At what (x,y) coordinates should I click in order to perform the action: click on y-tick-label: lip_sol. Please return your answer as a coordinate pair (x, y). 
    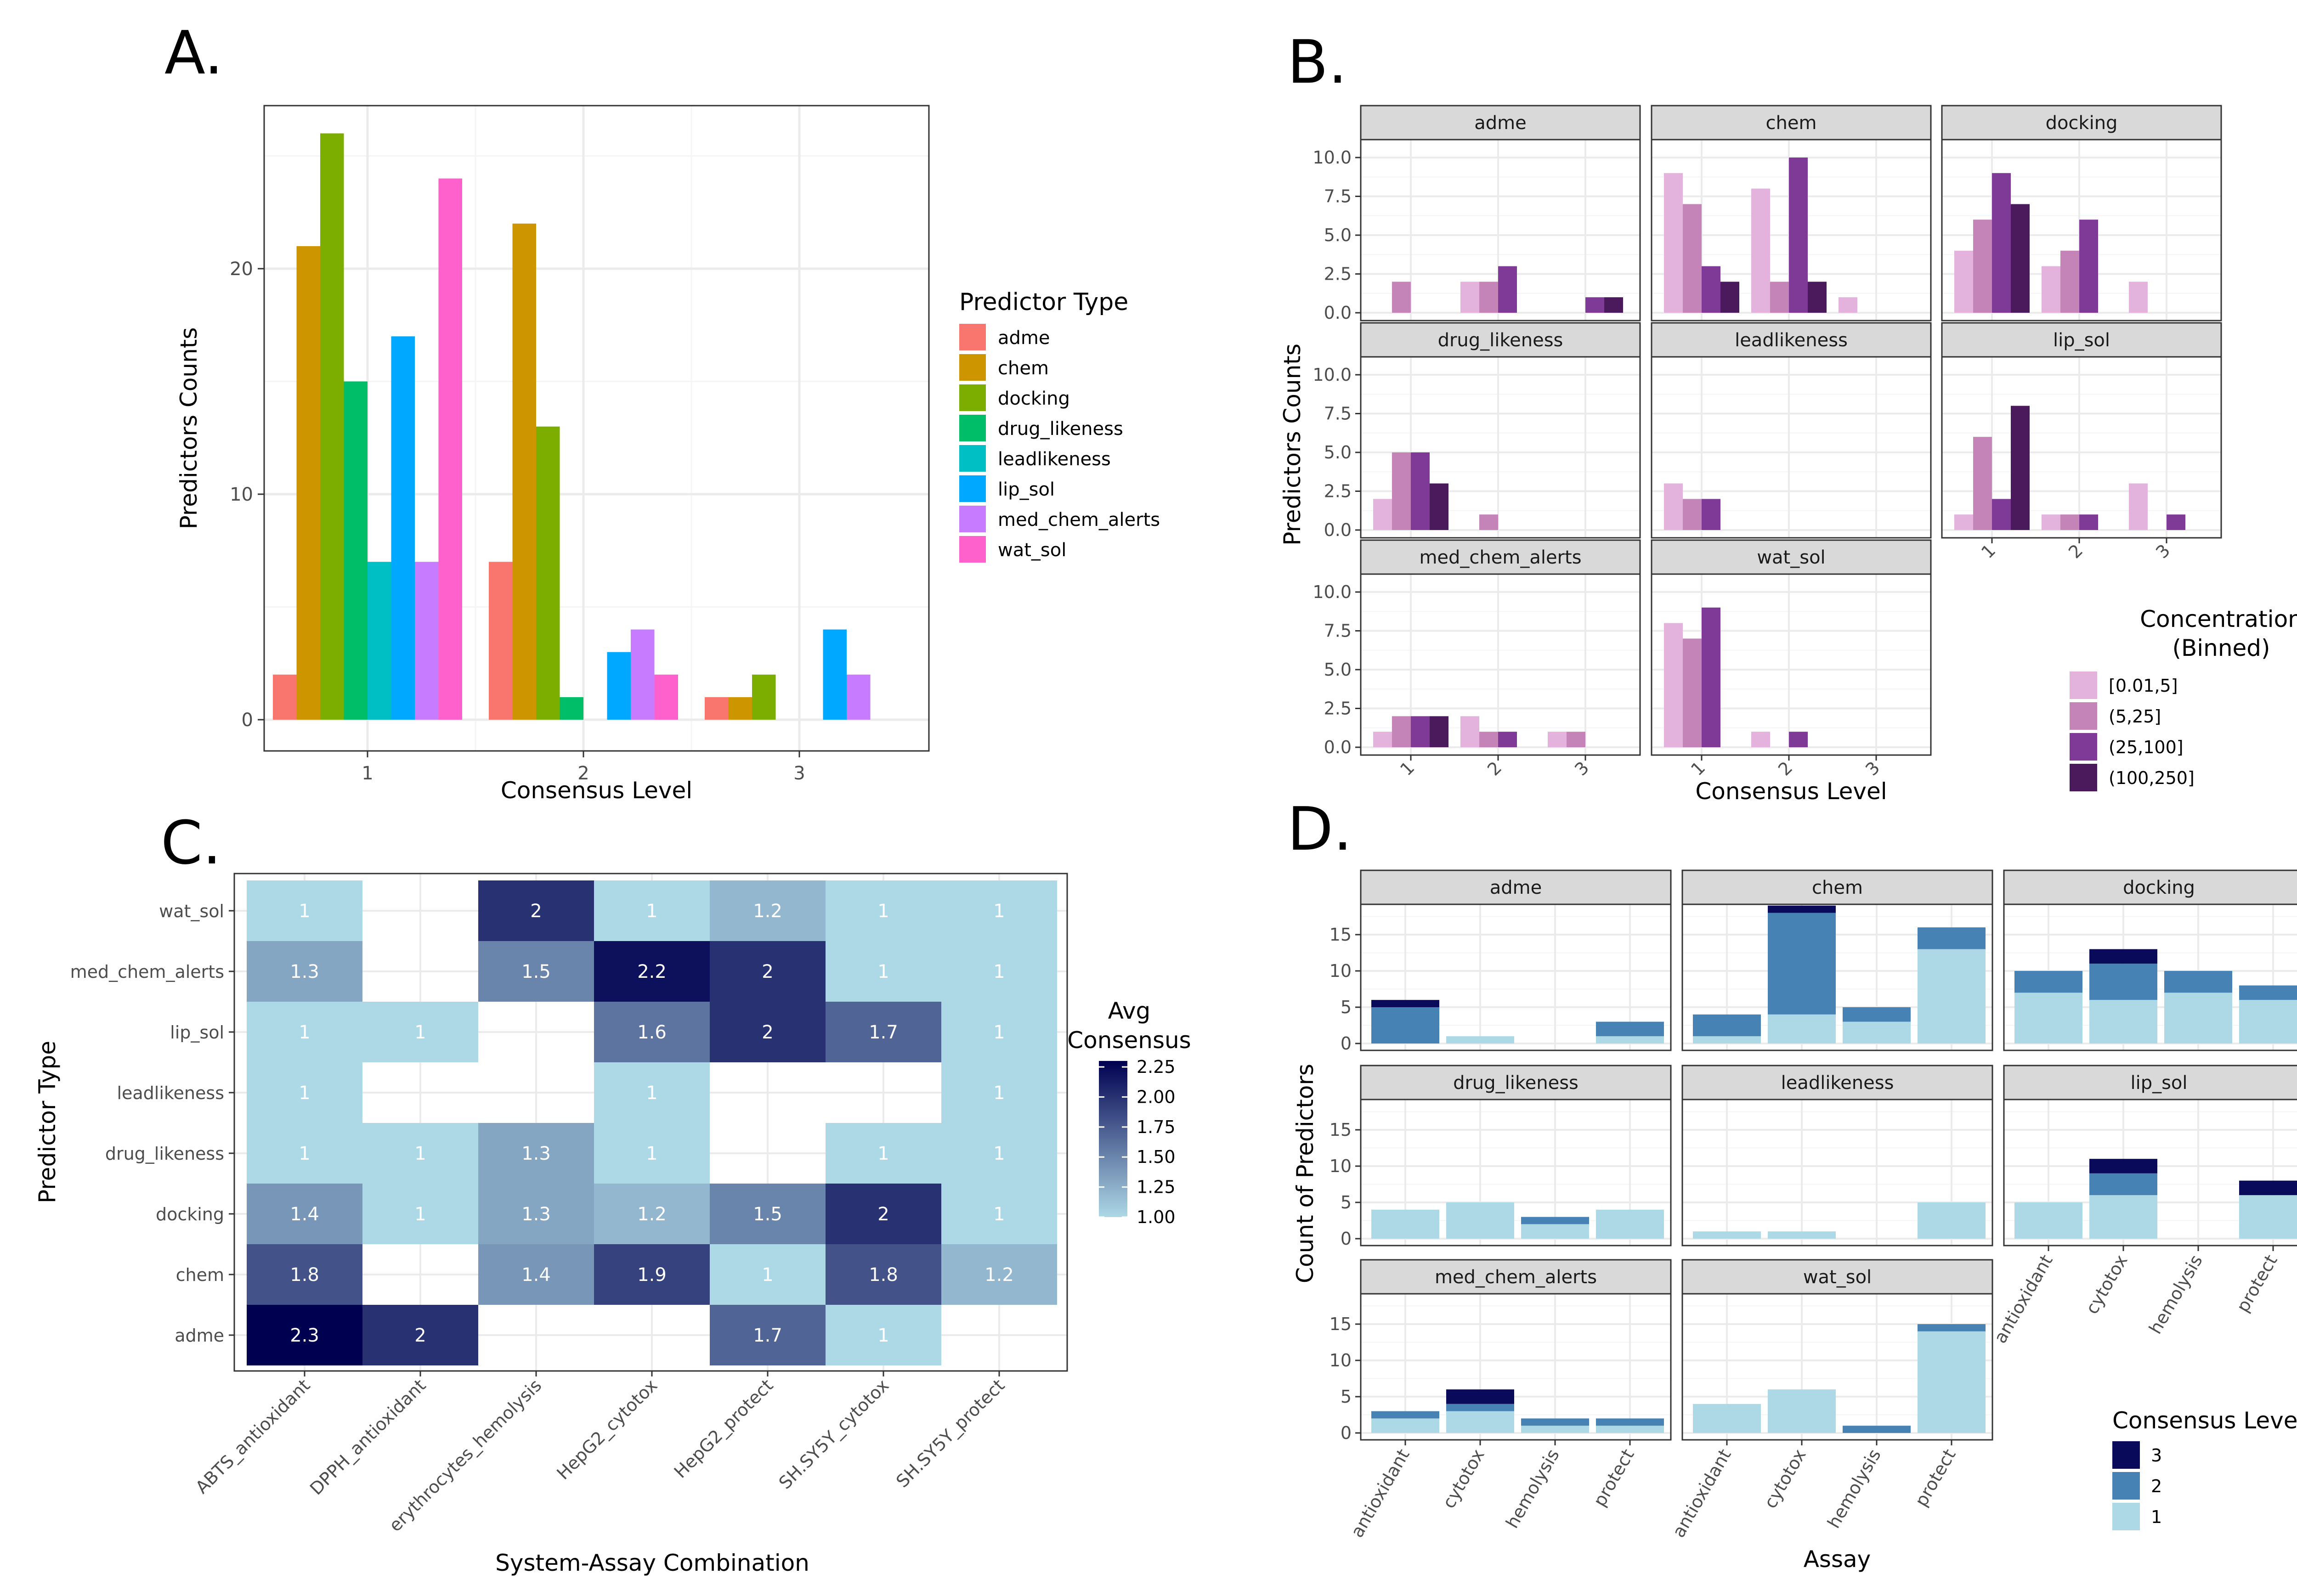
    Looking at the image, I should click on (197, 1032).